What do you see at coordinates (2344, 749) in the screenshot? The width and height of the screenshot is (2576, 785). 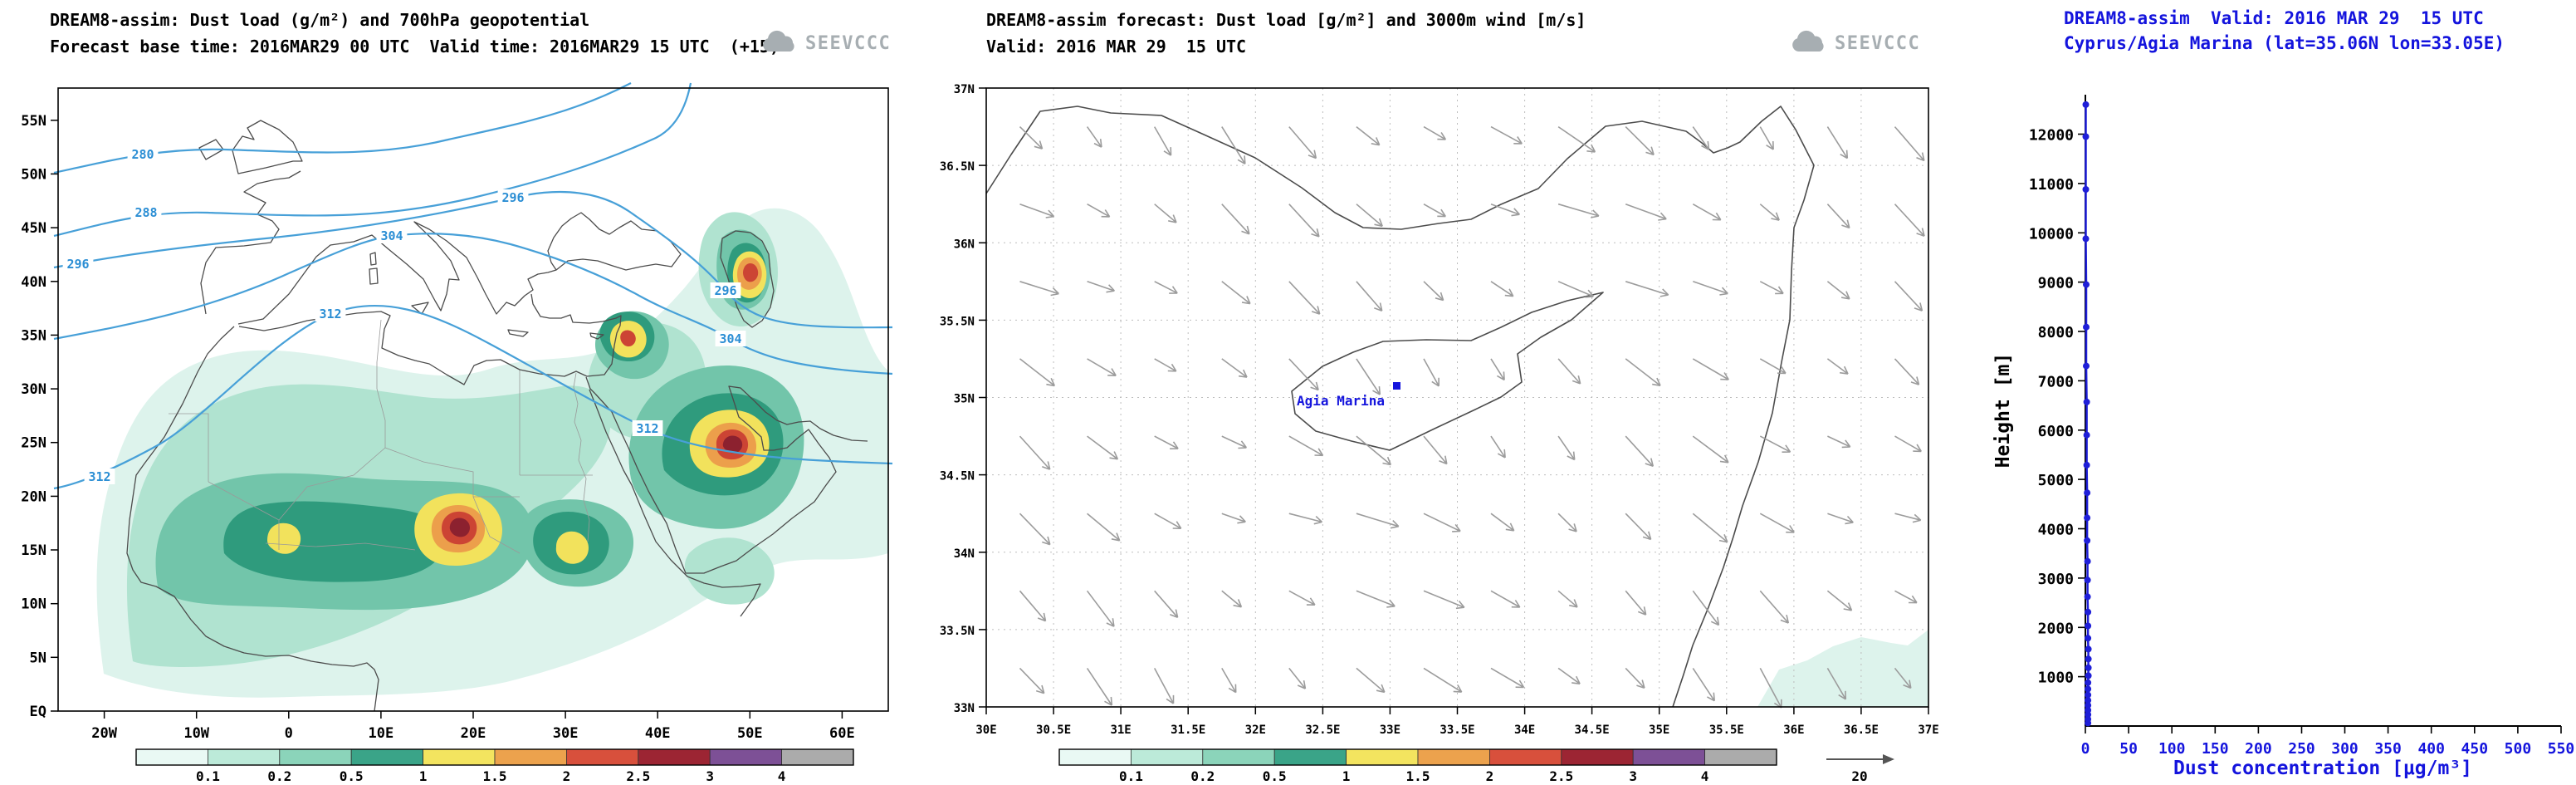 I see `x-tick-label: 300` at bounding box center [2344, 749].